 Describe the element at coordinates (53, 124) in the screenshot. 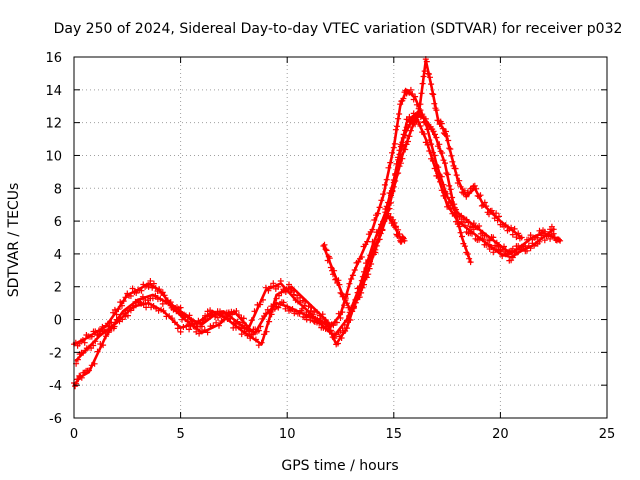

I see `y-tick-label: 12` at that location.